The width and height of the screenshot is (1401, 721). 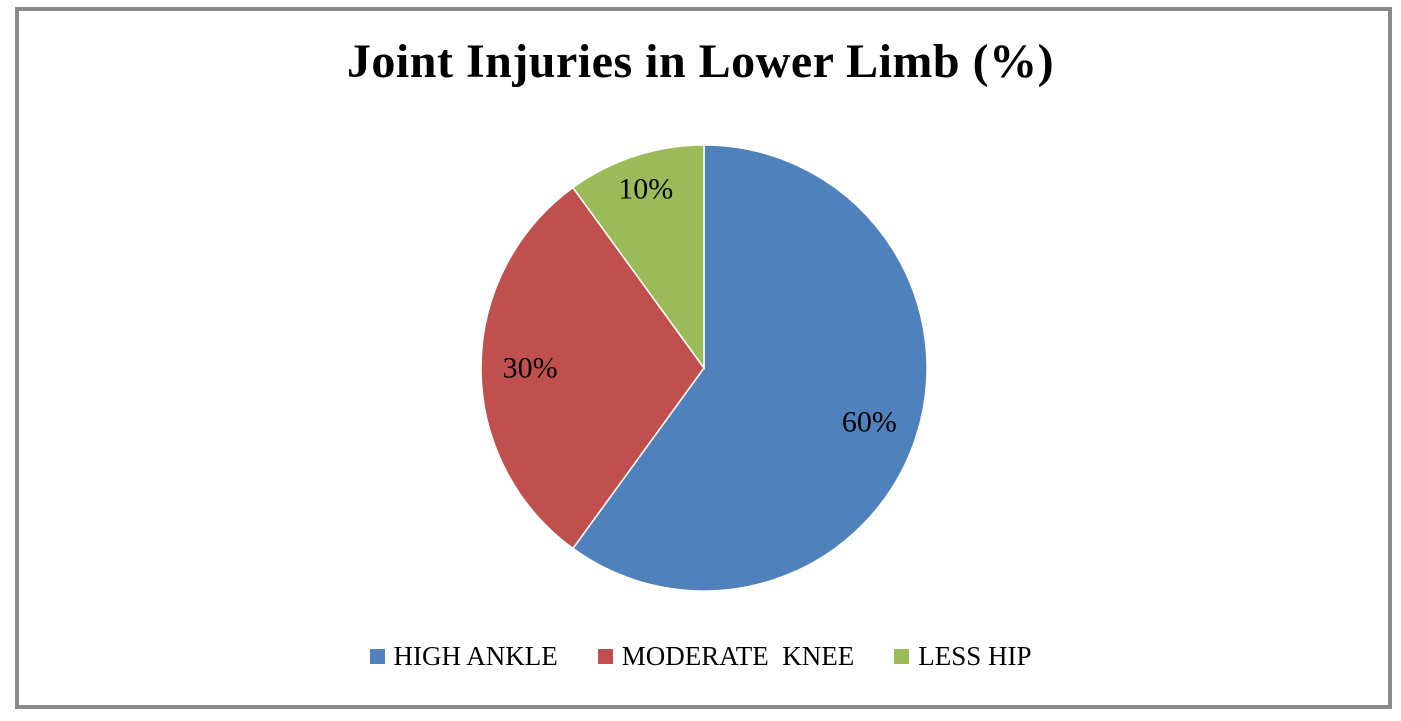 I want to click on pie-slice-less-hip, so click(x=638, y=257).